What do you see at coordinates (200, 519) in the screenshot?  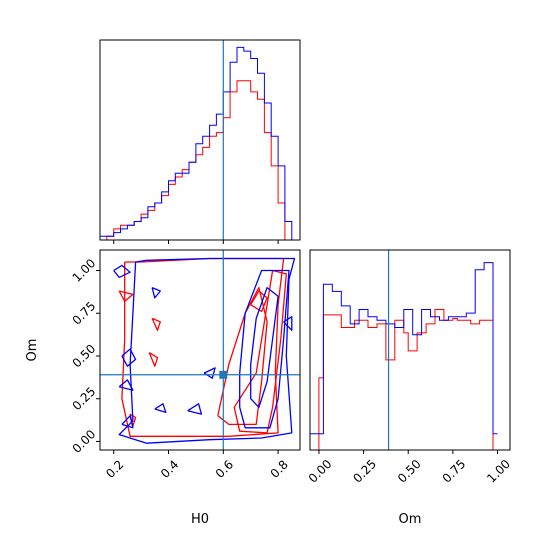 I see `x-axis-label-h0: H0` at bounding box center [200, 519].